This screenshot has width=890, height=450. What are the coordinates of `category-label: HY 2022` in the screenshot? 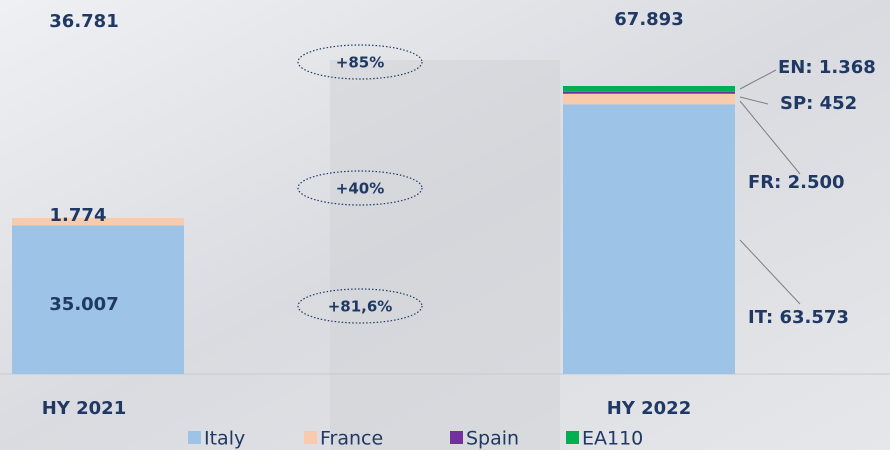 It's located at (649, 408).